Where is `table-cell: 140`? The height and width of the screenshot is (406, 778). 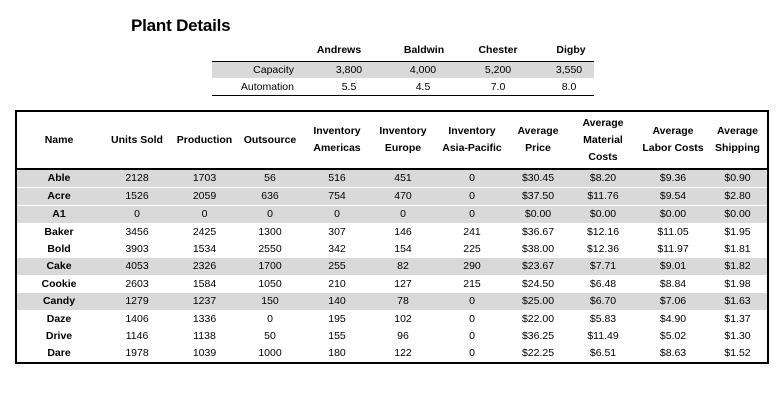 table-cell: 140 is located at coordinates (337, 302).